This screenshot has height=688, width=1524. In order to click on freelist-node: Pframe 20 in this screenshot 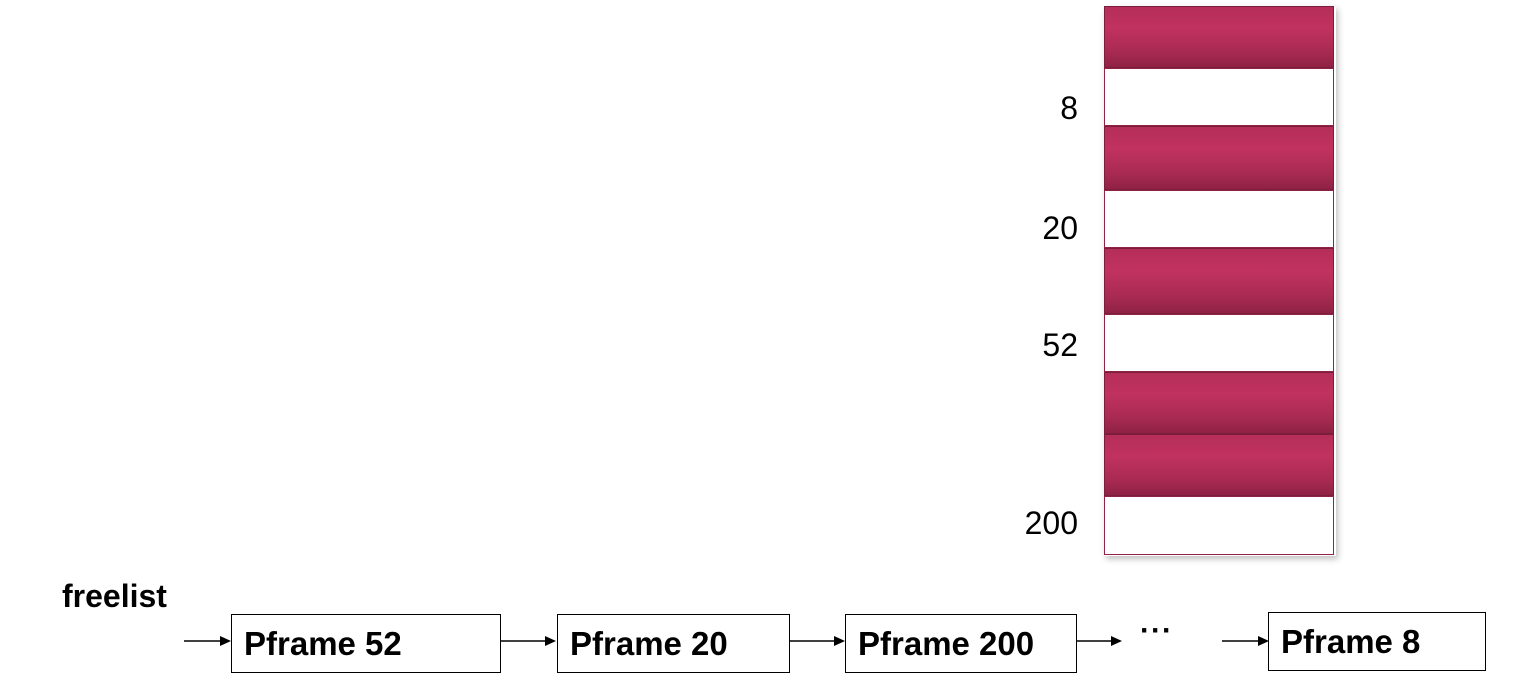, I will do `click(673, 643)`.